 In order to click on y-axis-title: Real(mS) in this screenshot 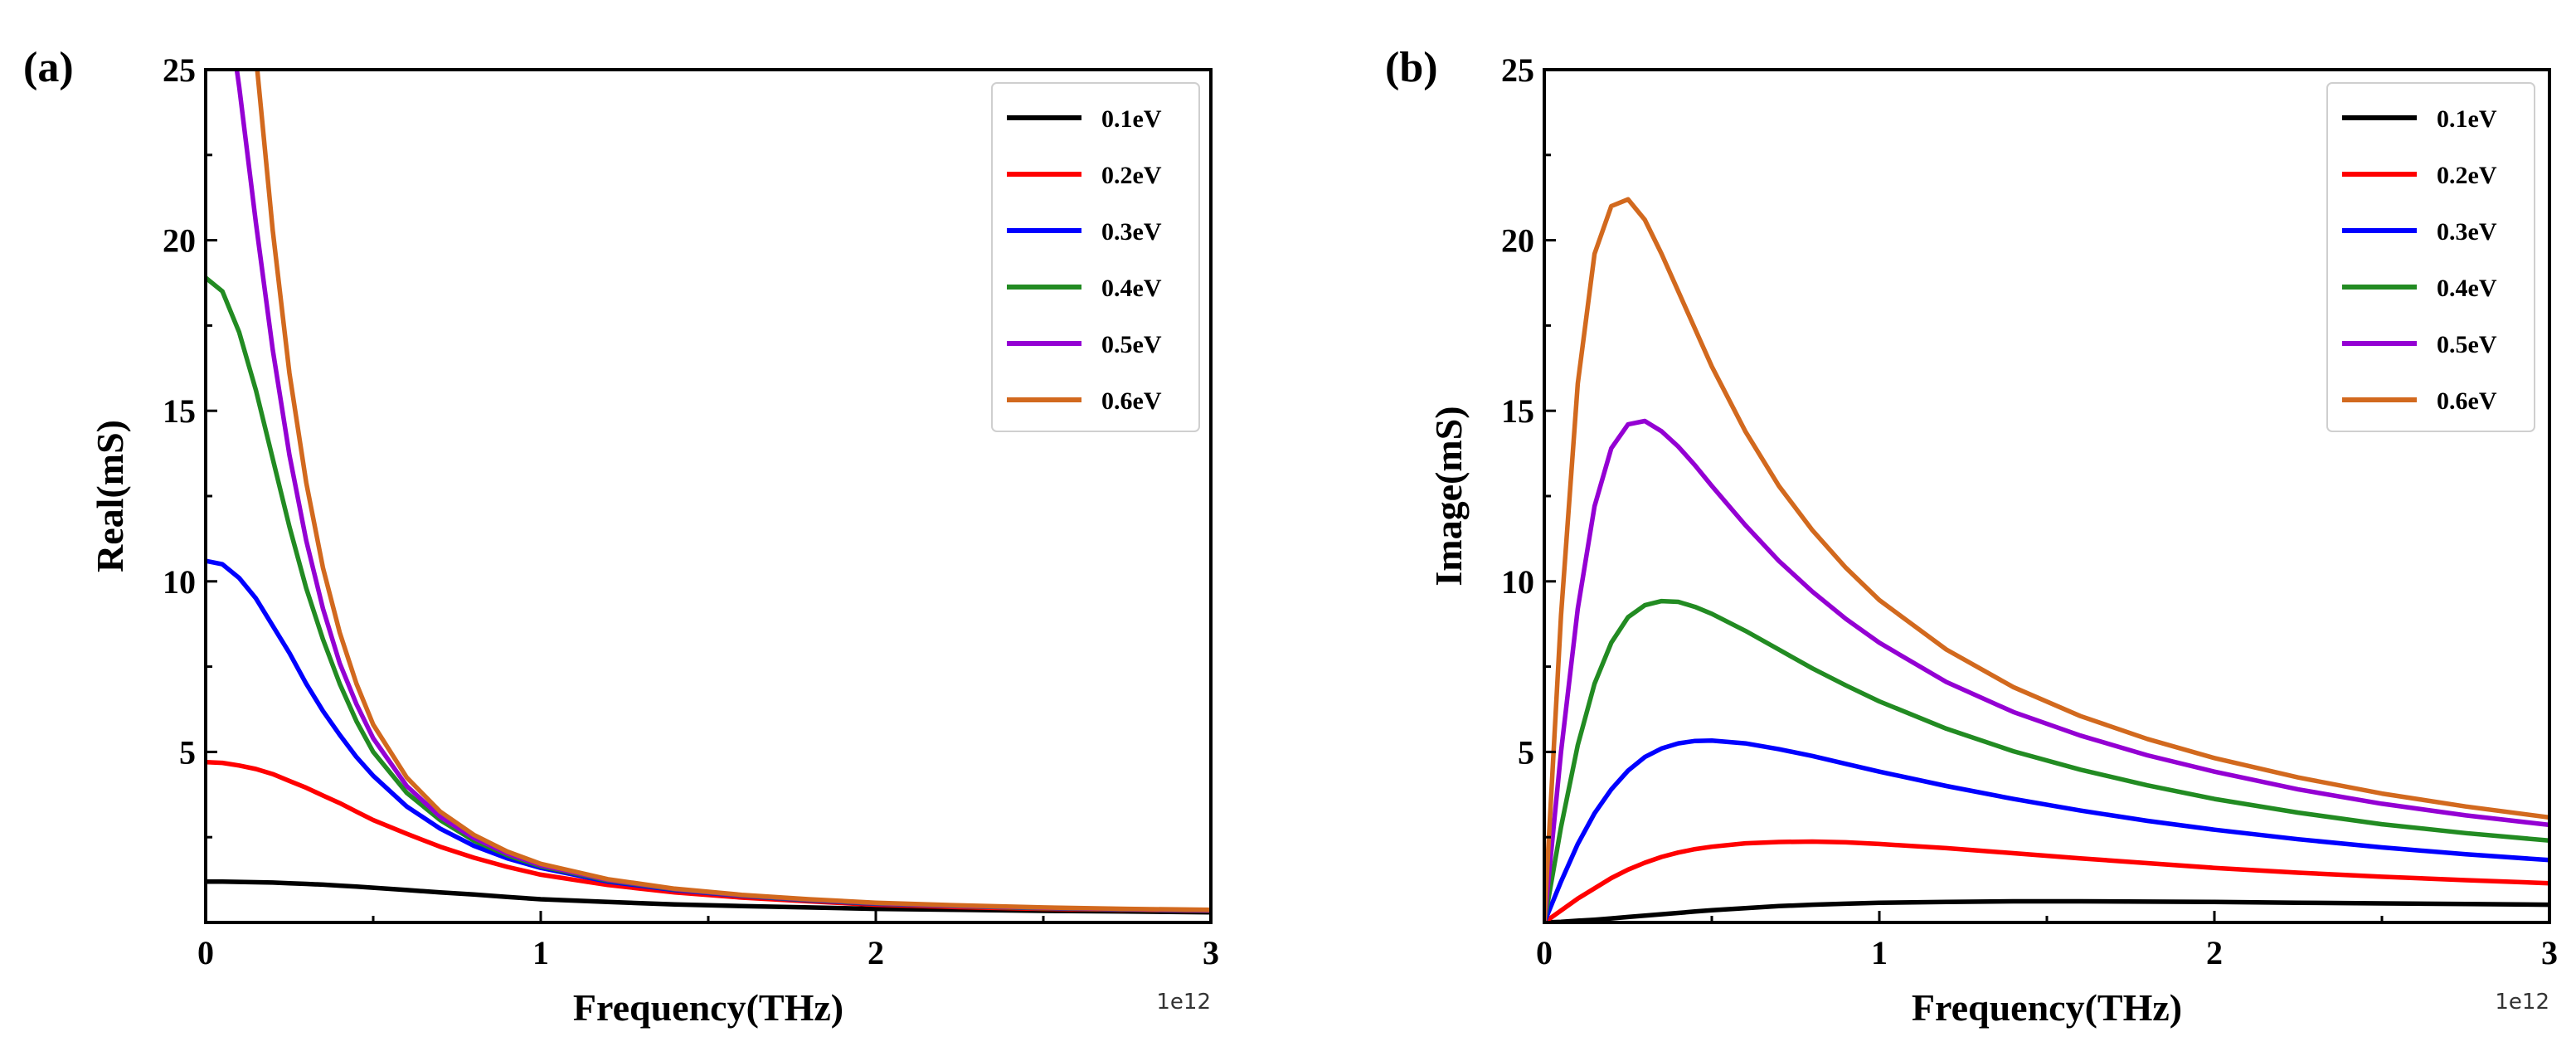, I will do `click(110, 496)`.